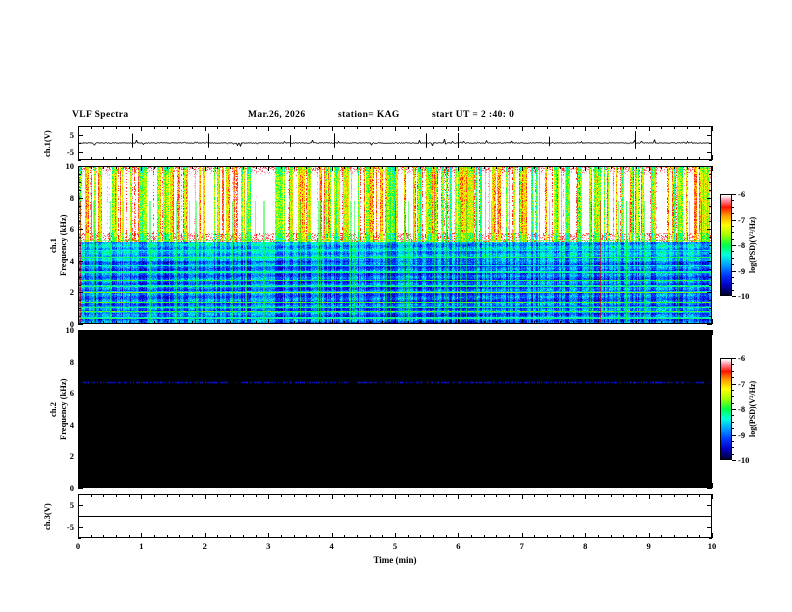 The width and height of the screenshot is (792, 612). Describe the element at coordinates (70, 166) in the screenshot. I see `ch1-freq-tick-label: 10` at that location.